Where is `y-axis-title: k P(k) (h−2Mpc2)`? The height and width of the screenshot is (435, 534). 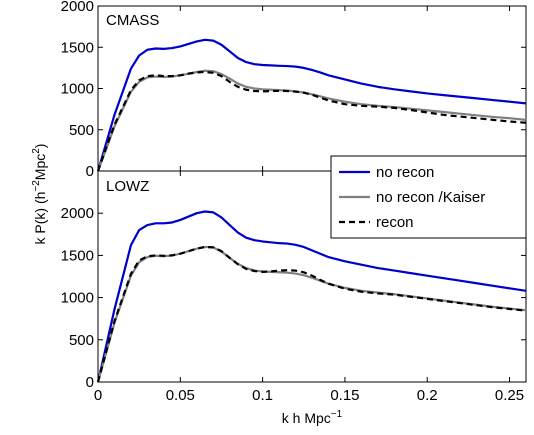
y-axis-title: k P(k) (h−2Mpc2) is located at coordinates (39, 194).